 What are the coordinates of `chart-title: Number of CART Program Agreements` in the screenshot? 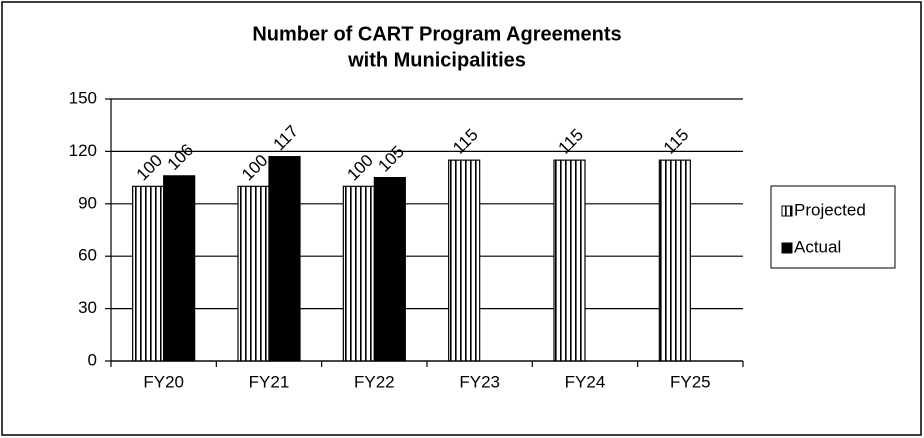 It's located at (436, 34).